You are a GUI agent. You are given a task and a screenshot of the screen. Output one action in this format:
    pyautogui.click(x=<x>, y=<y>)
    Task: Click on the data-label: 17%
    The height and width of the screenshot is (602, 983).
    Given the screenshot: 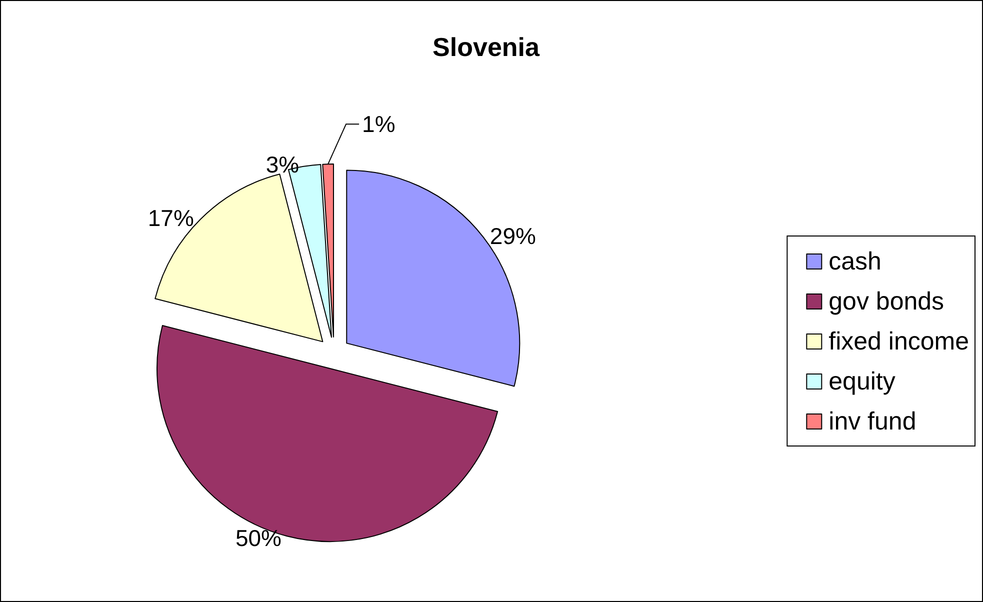 What is the action you would take?
    pyautogui.click(x=171, y=217)
    